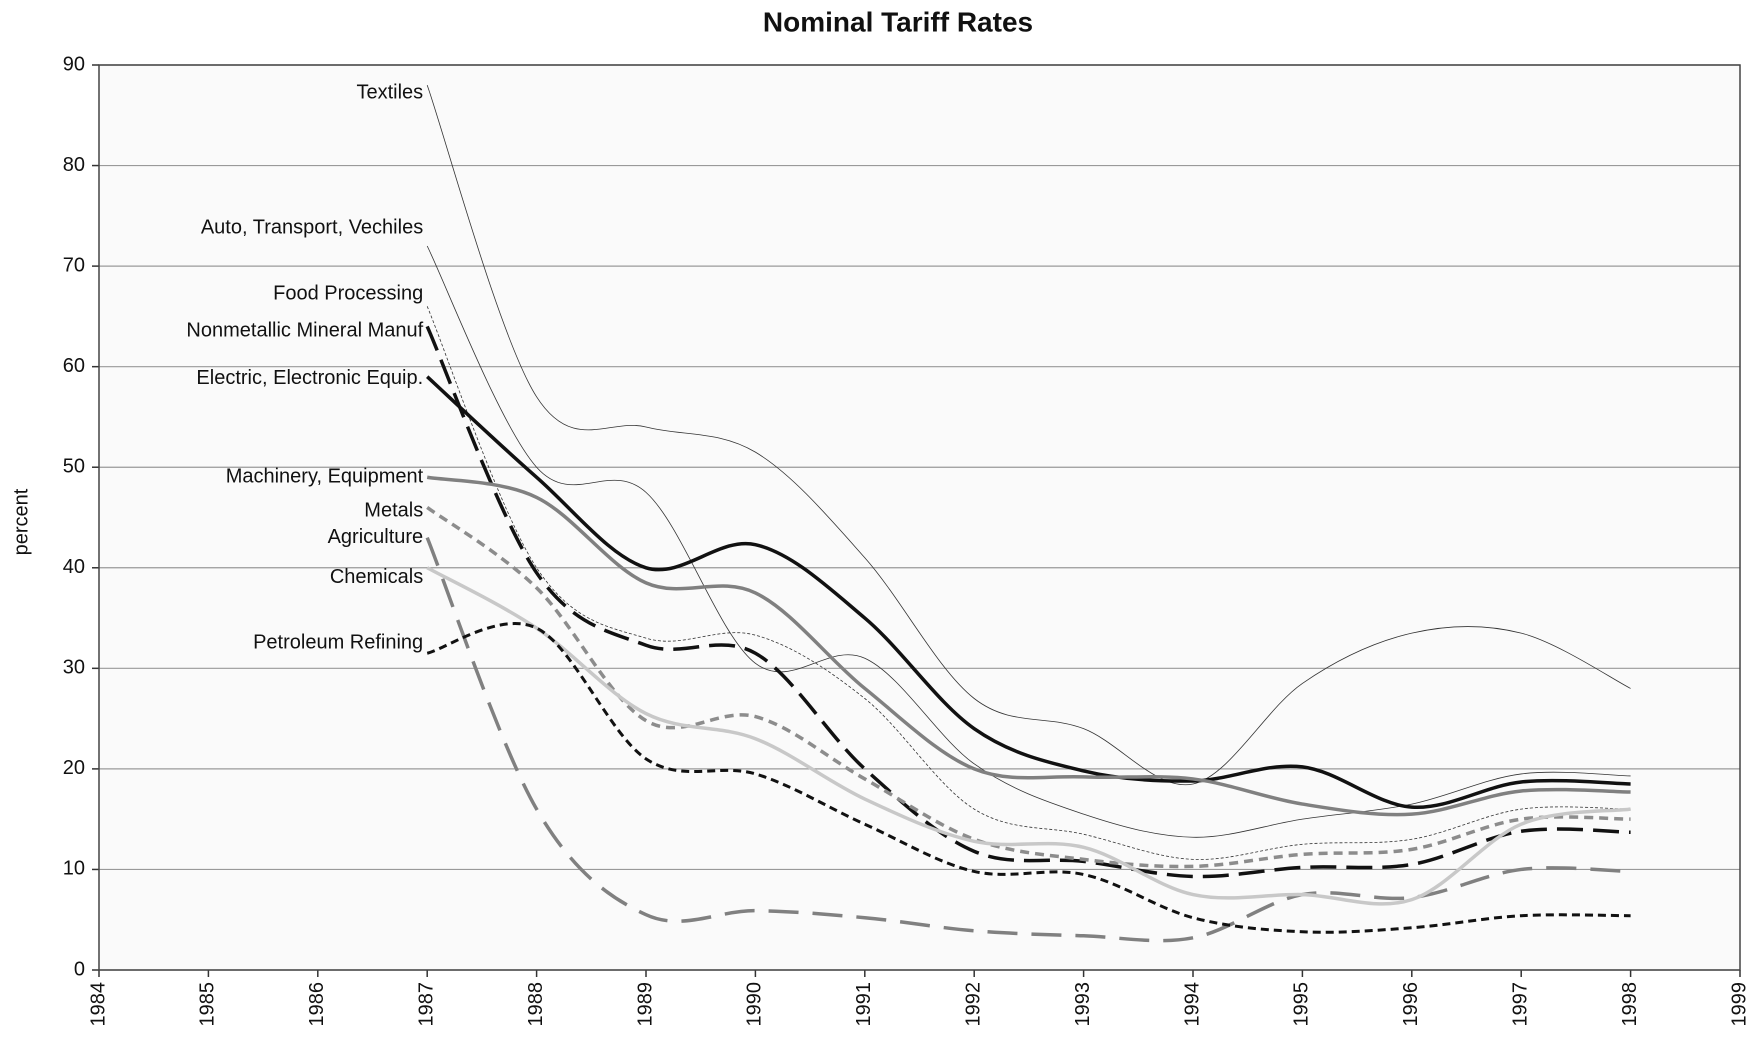  I want to click on series-label: Food Processing, so click(348, 294).